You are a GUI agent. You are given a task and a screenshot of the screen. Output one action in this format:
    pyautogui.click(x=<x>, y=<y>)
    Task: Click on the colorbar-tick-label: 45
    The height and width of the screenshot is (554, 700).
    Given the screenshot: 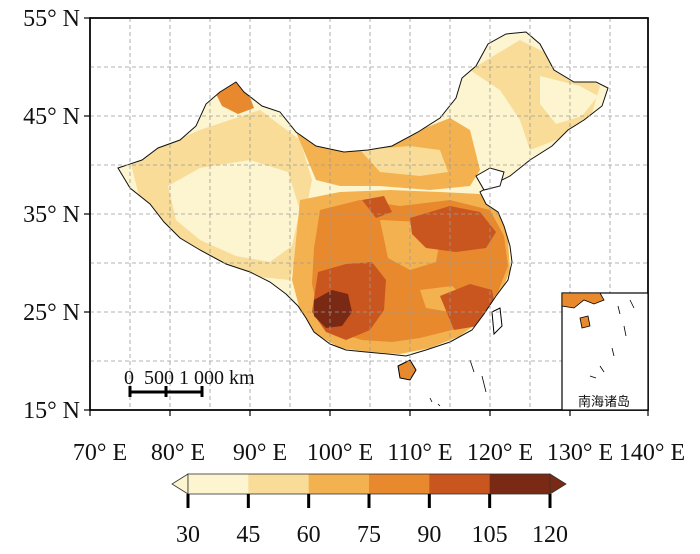 What is the action you would take?
    pyautogui.click(x=248, y=535)
    